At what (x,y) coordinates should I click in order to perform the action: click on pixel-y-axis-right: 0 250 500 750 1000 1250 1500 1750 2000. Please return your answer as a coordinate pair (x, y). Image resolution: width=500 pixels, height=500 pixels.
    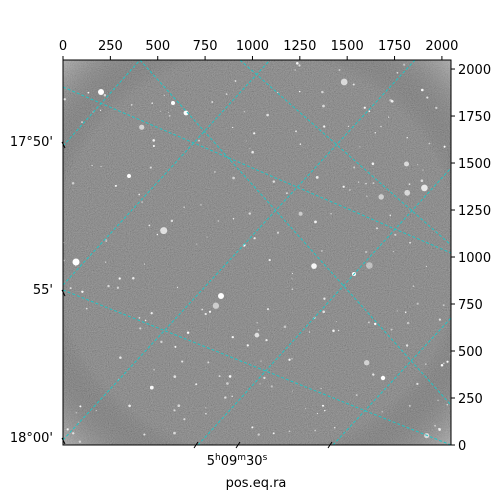
    Looking at the image, I should click on (471, 258).